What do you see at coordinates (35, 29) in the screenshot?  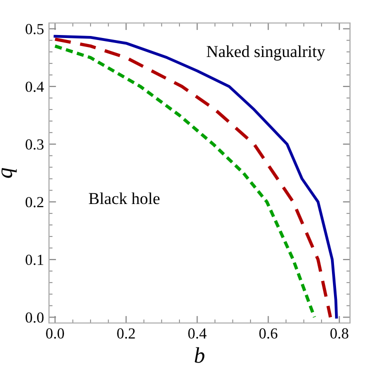 I see `y-tick-label: 0.5` at bounding box center [35, 29].